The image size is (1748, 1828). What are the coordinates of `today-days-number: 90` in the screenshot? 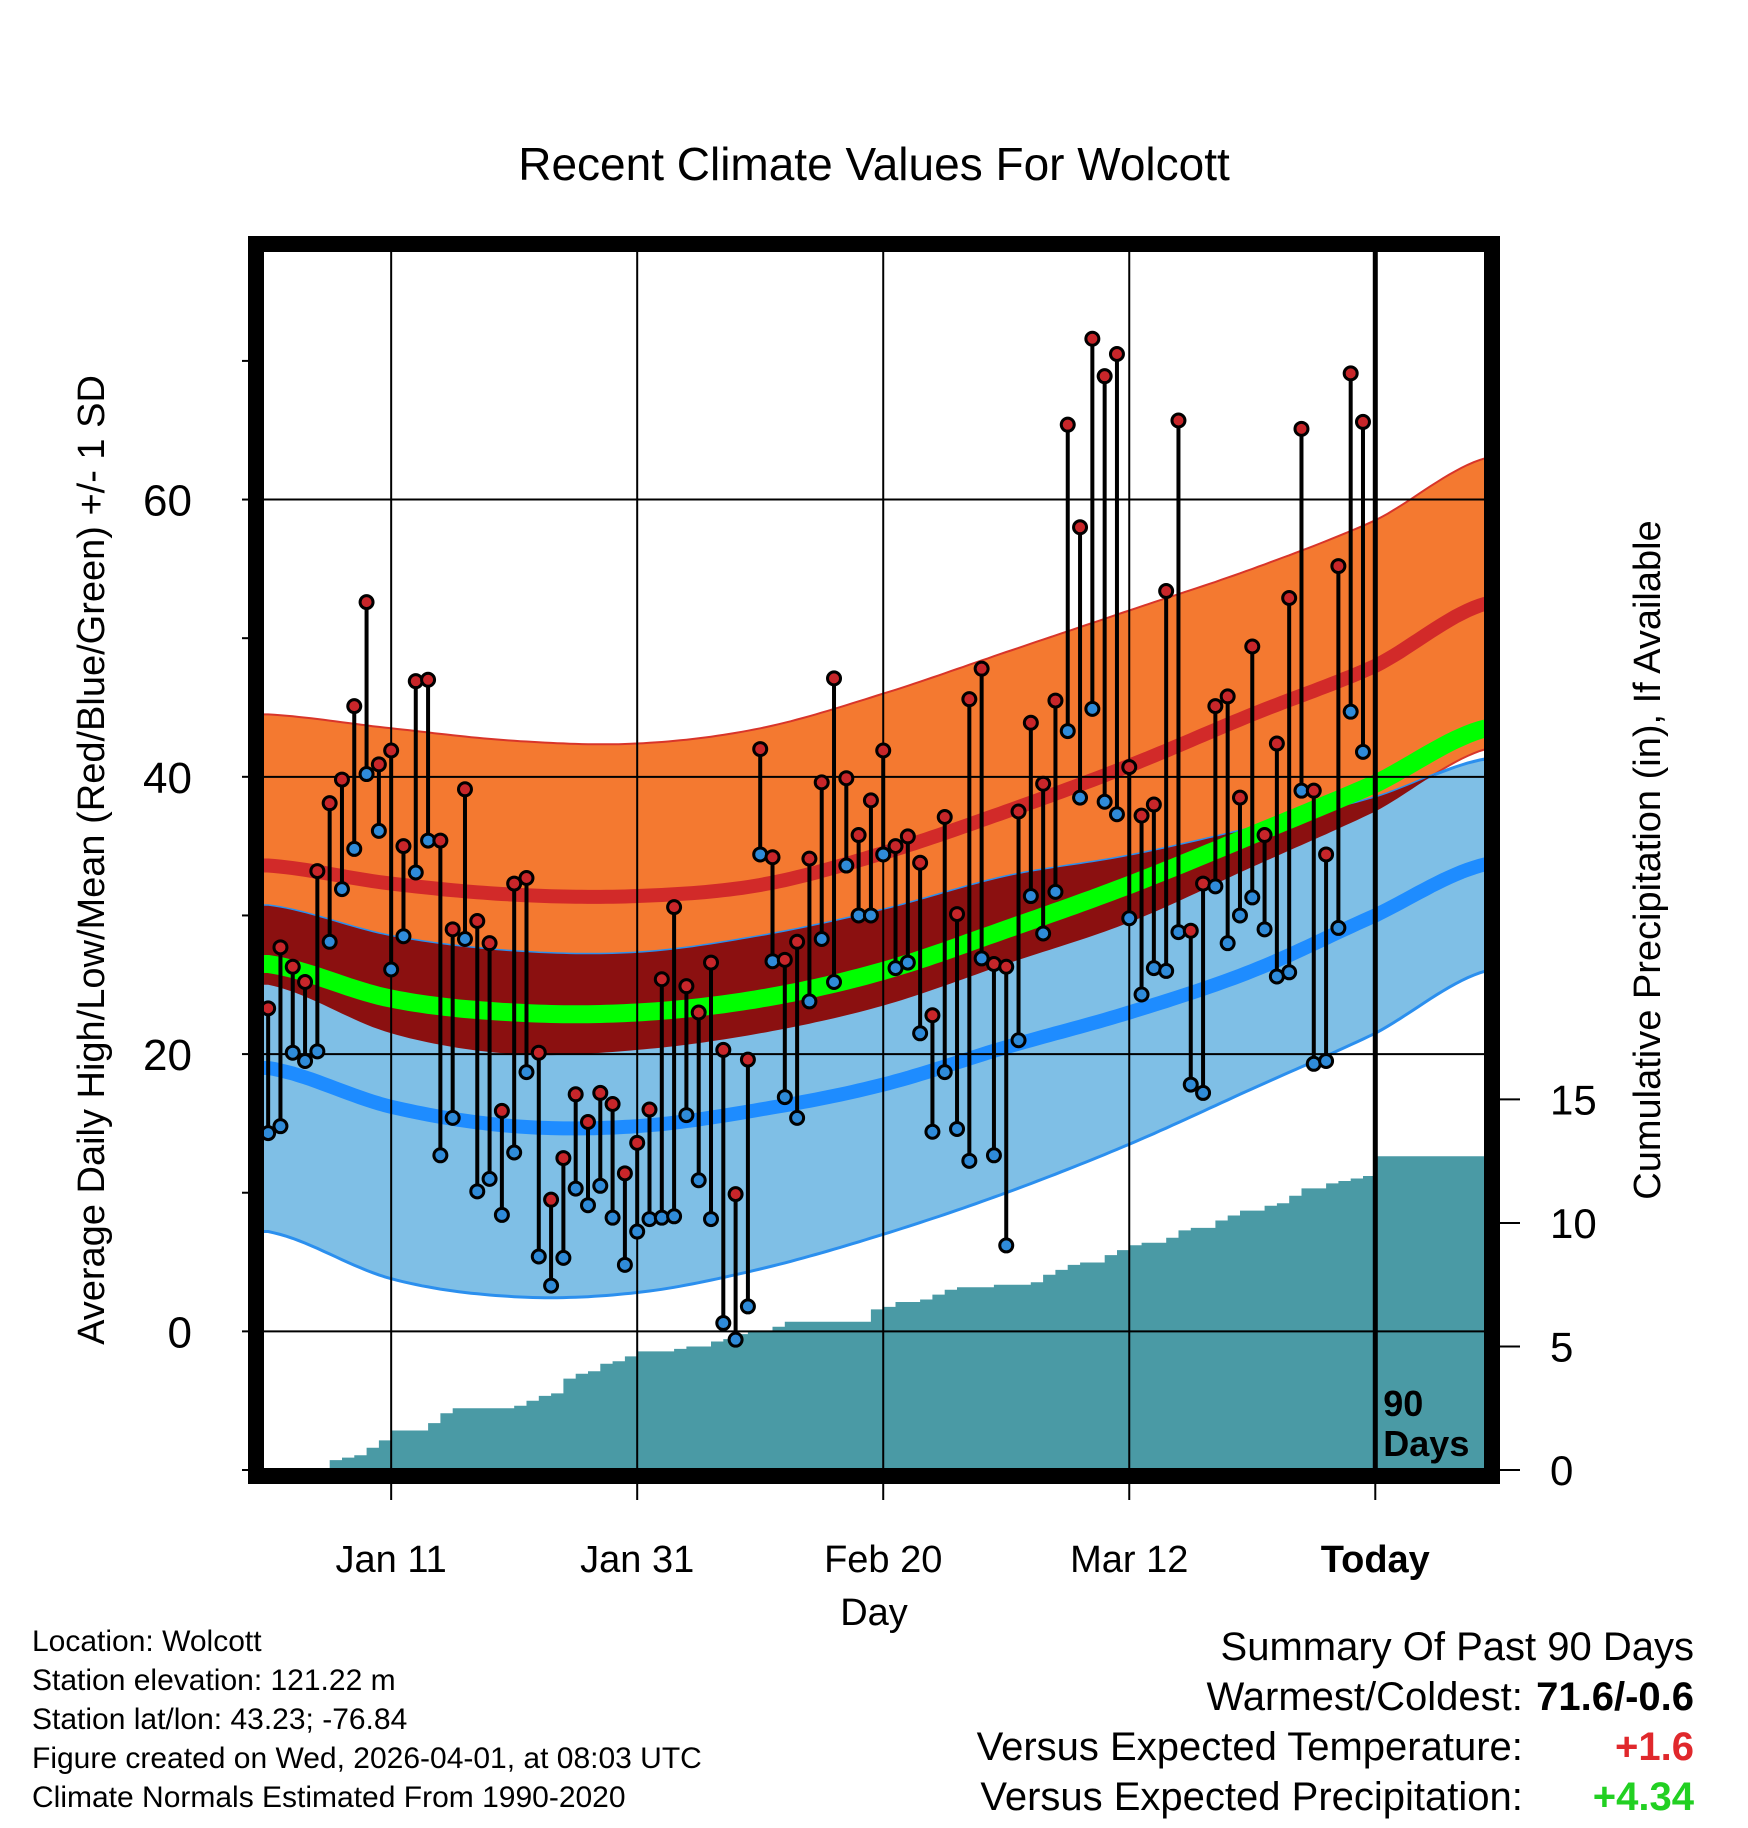 It's located at (1403, 1403).